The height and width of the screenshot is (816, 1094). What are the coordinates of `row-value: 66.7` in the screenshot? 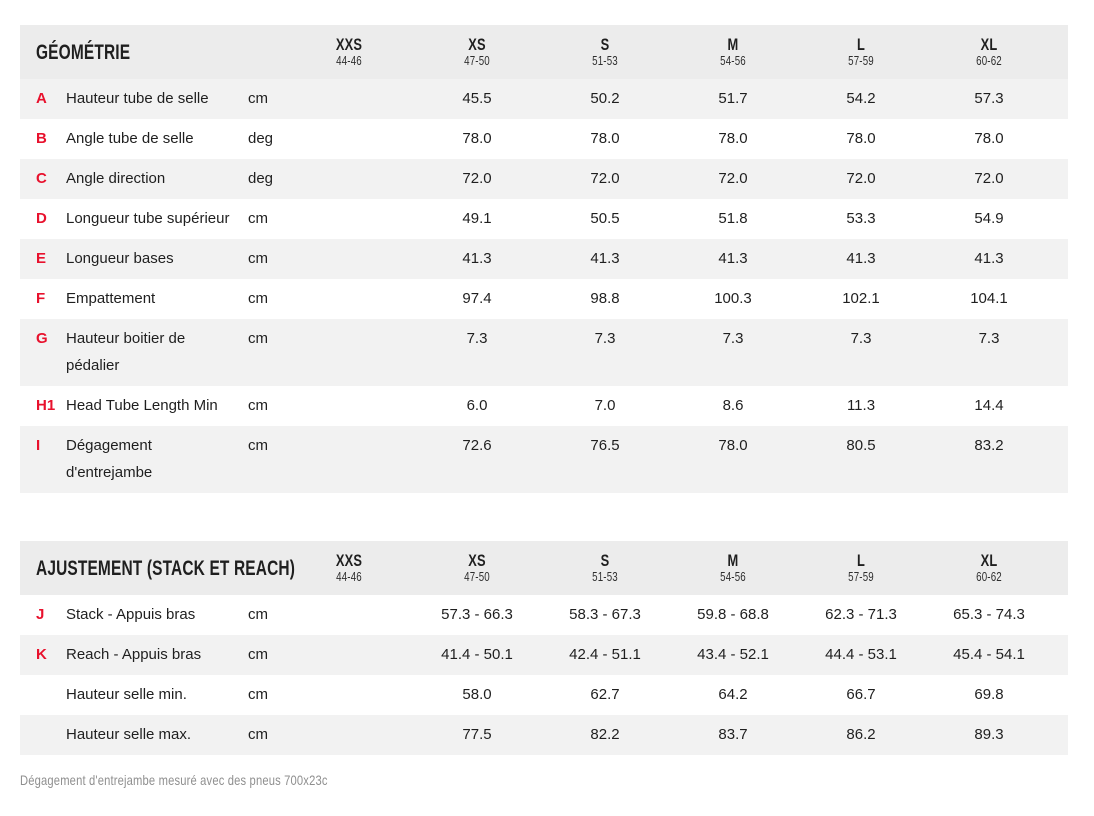 It's located at (861, 694).